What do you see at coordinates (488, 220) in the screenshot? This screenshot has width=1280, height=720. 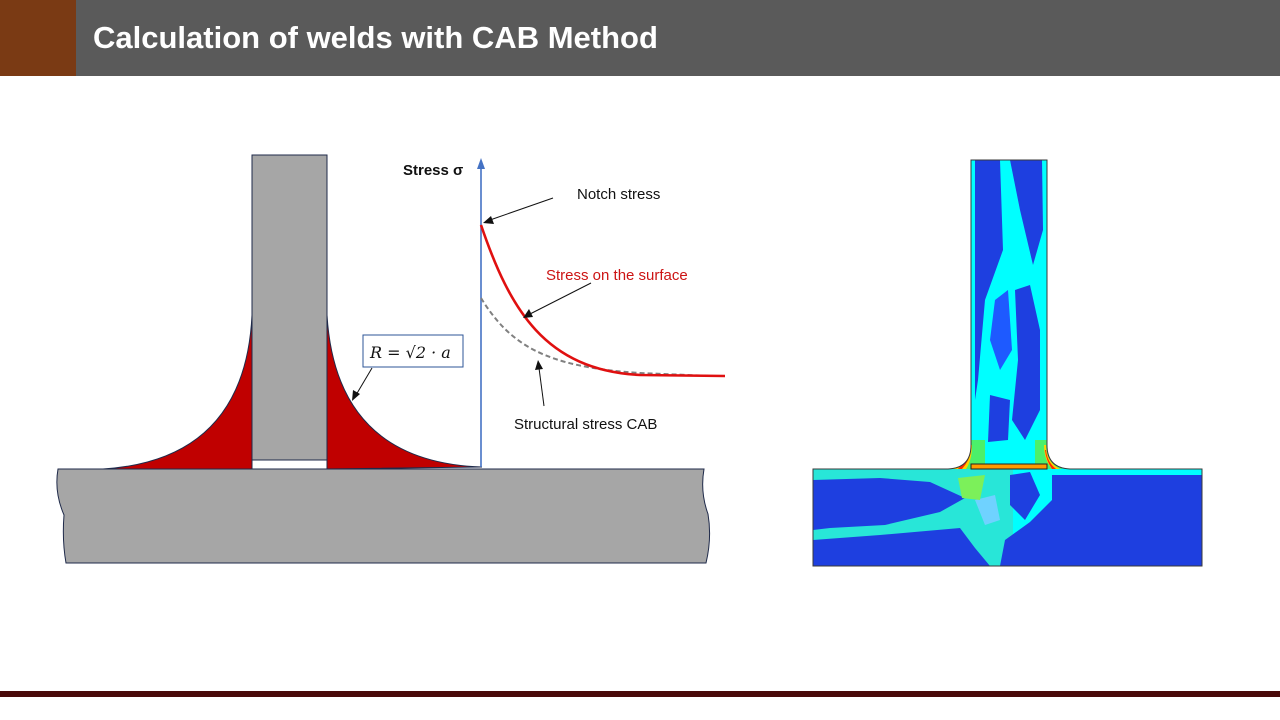 I see `notch-stress-arrow` at bounding box center [488, 220].